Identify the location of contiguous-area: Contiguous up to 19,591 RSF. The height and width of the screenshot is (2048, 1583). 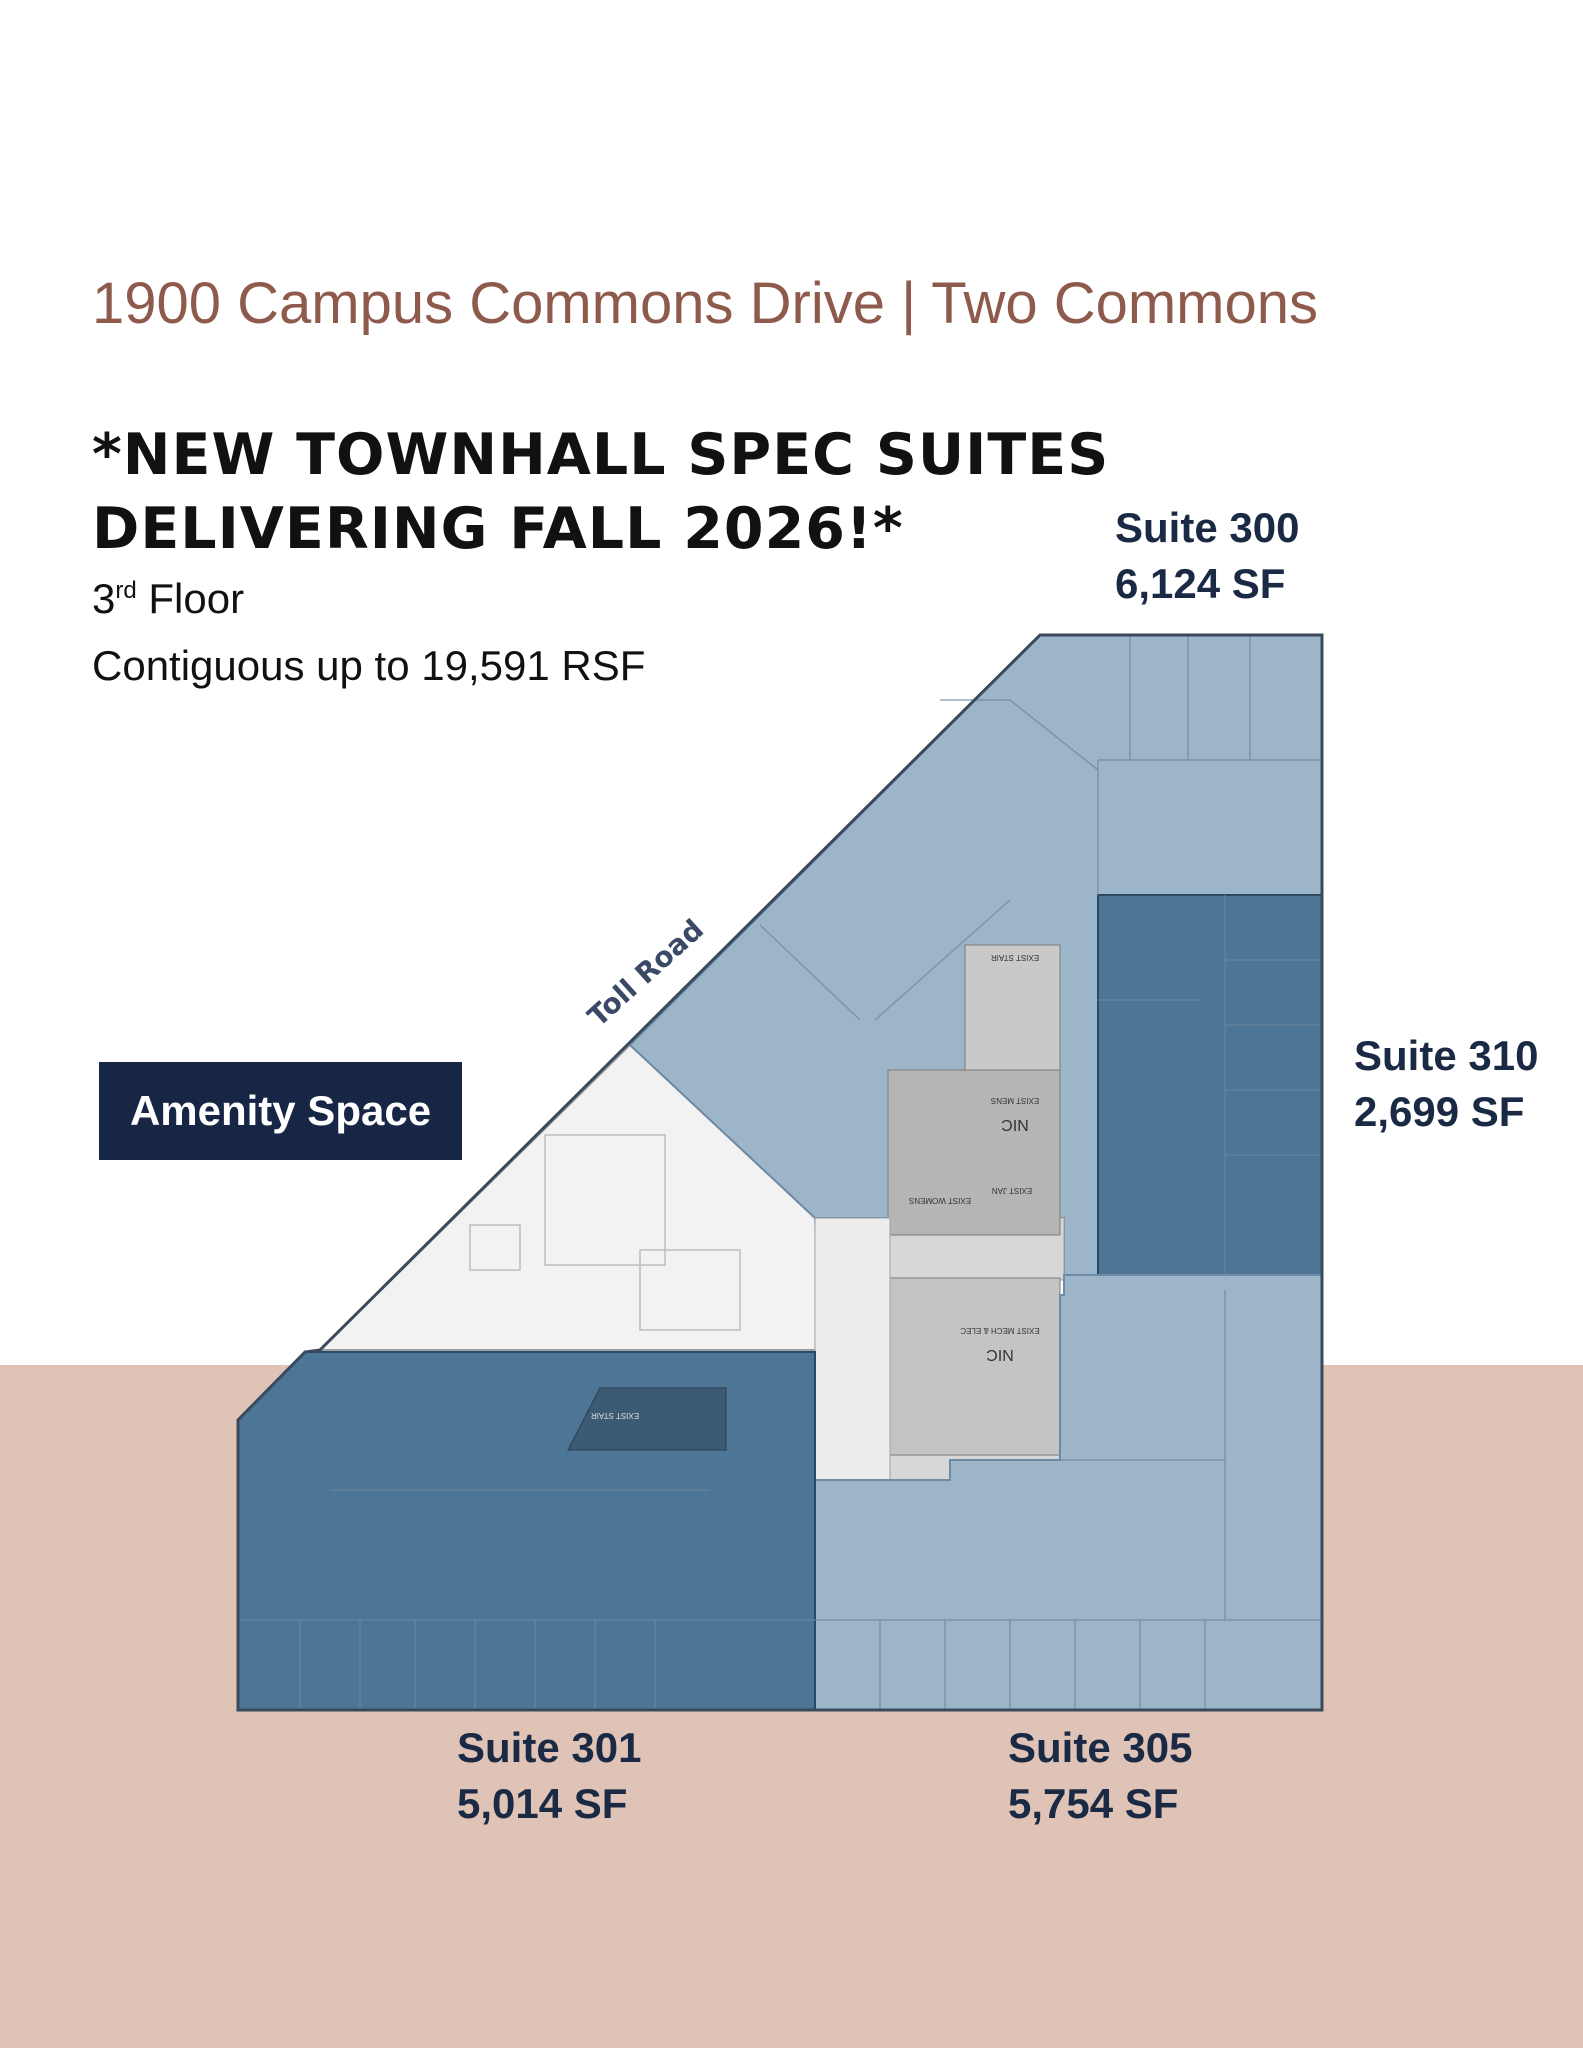
(369, 665).